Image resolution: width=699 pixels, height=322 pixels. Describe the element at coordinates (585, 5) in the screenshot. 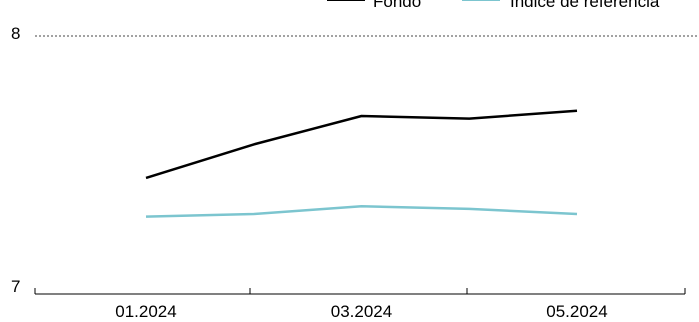

I see `legend-label-indice: Índice de referencia` at that location.